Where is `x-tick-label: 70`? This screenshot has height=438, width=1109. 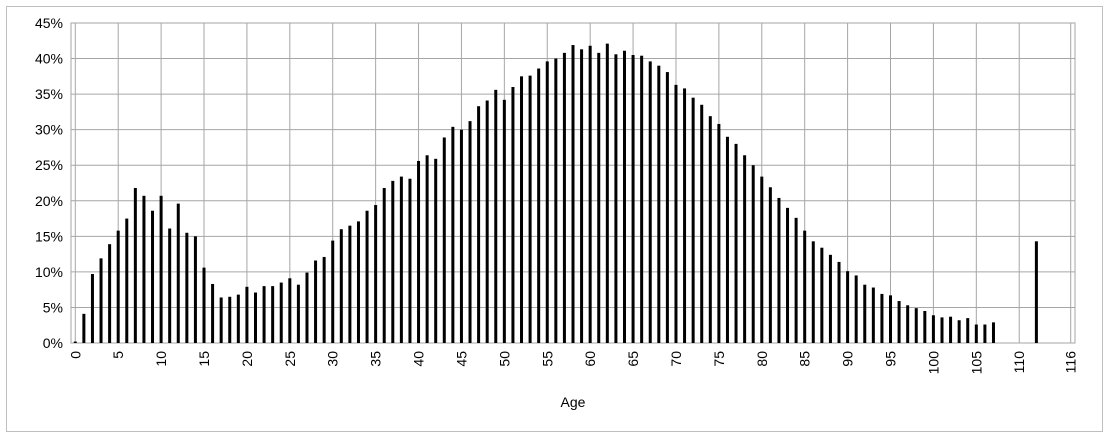
x-tick-label: 70 is located at coordinates (676, 359).